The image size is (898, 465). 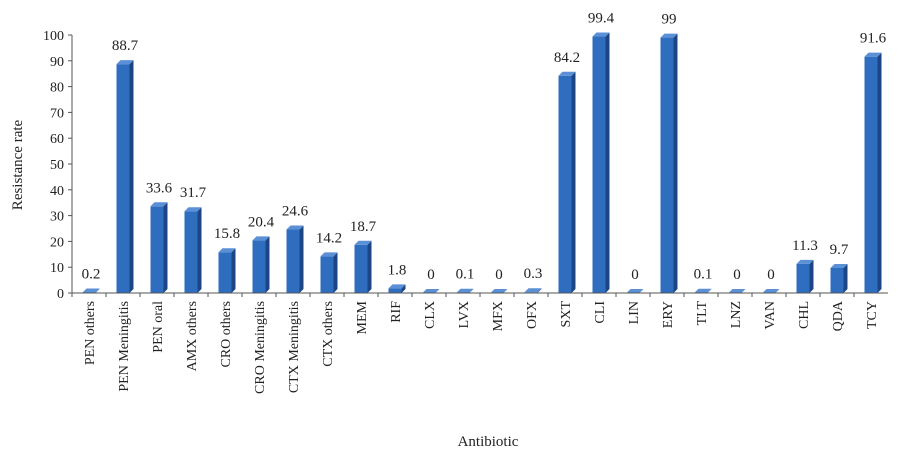 What do you see at coordinates (57, 191) in the screenshot?
I see `y-tick-label: 40` at bounding box center [57, 191].